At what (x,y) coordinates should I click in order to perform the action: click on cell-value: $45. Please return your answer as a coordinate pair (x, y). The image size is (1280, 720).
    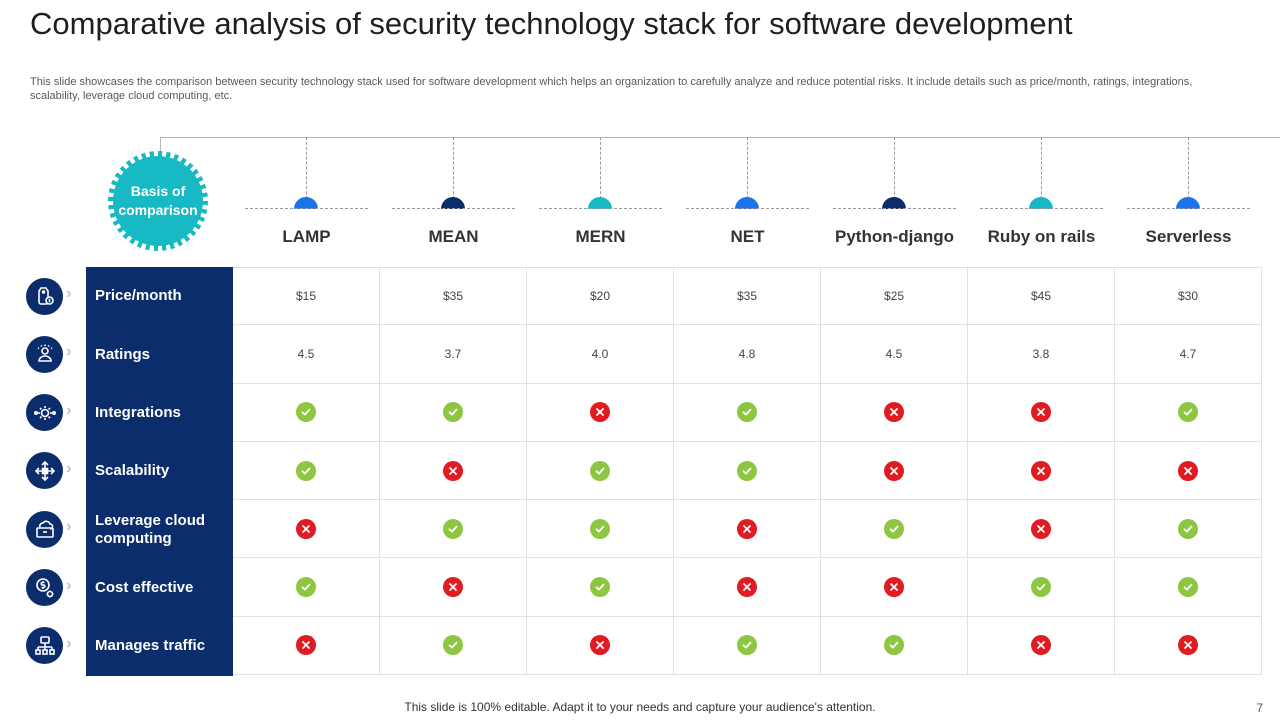
    Looking at the image, I should click on (1041, 295).